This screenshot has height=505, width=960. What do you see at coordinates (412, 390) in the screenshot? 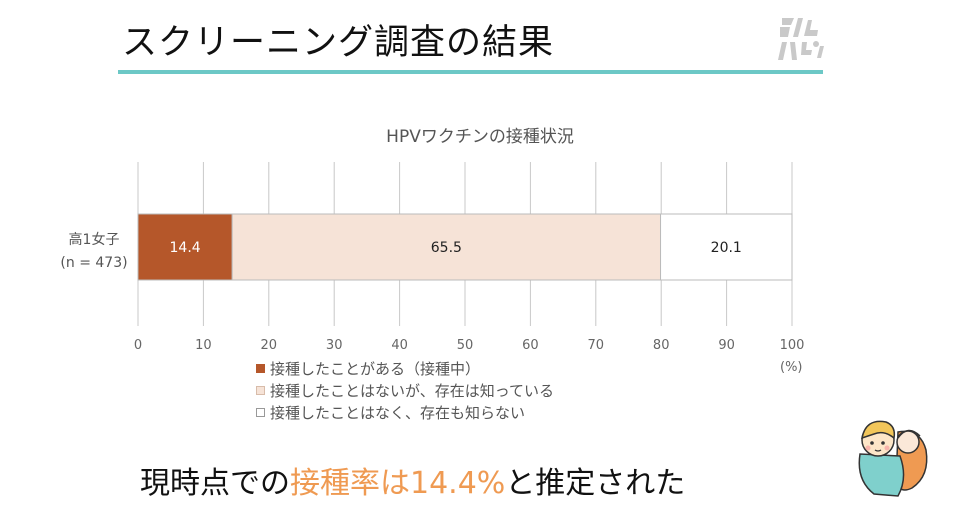
I see `legend-label-aware: 接種したことはないが、存在は知っている` at bounding box center [412, 390].